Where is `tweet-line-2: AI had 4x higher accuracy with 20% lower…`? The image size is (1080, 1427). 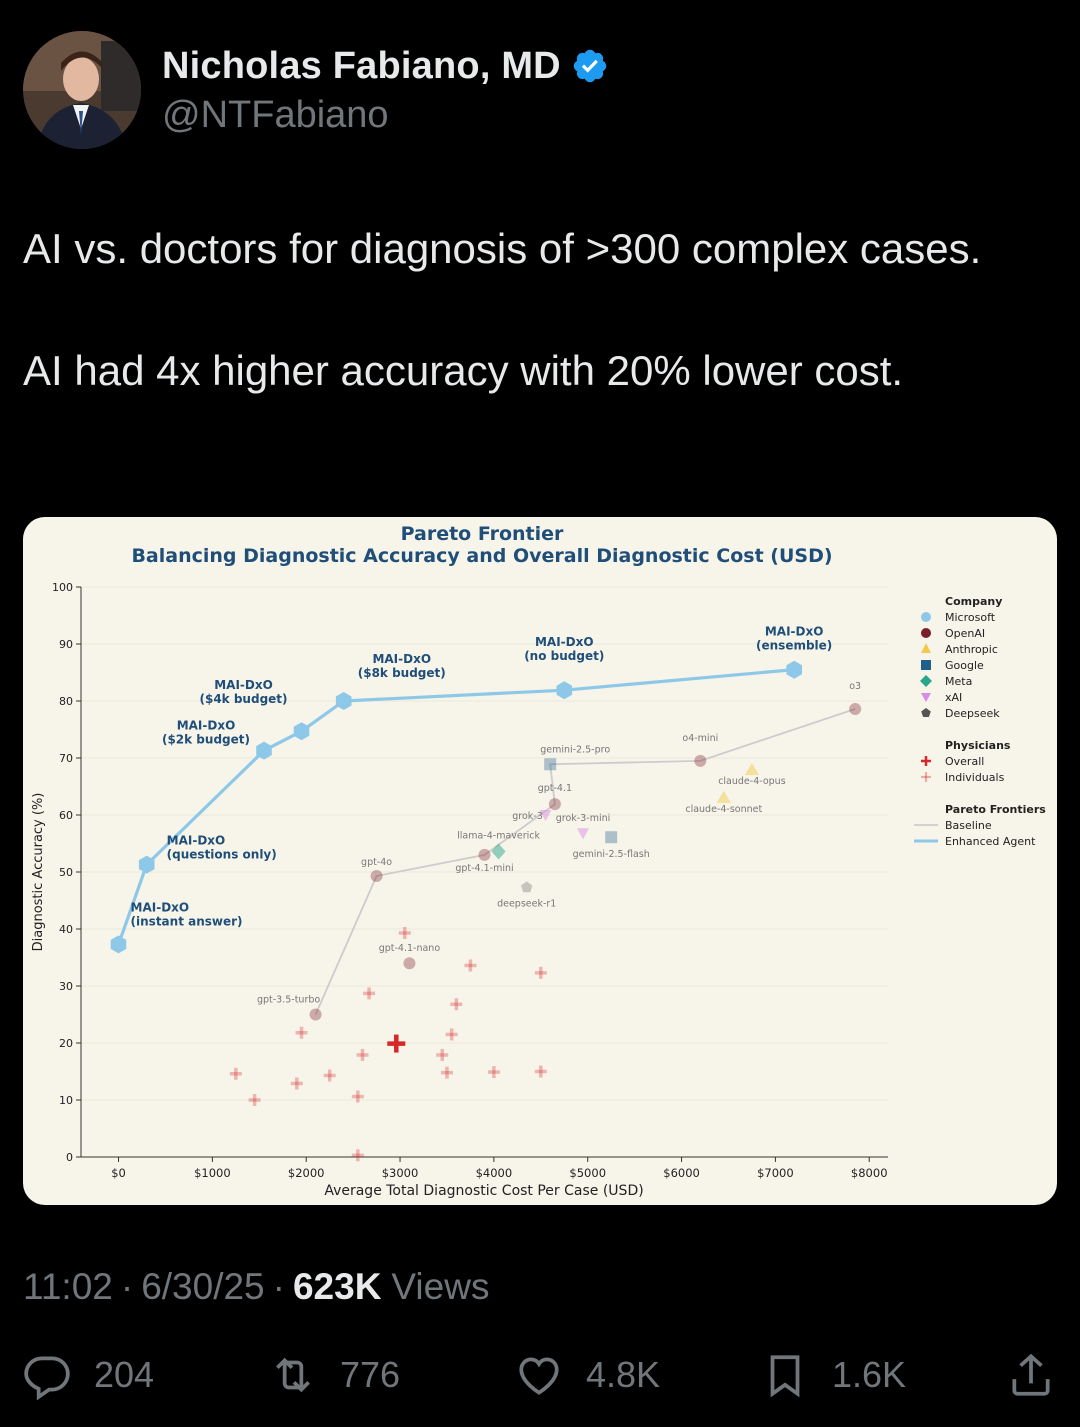
tweet-line-2: AI had 4x higher accuracy with 20% lower… is located at coordinates (463, 370).